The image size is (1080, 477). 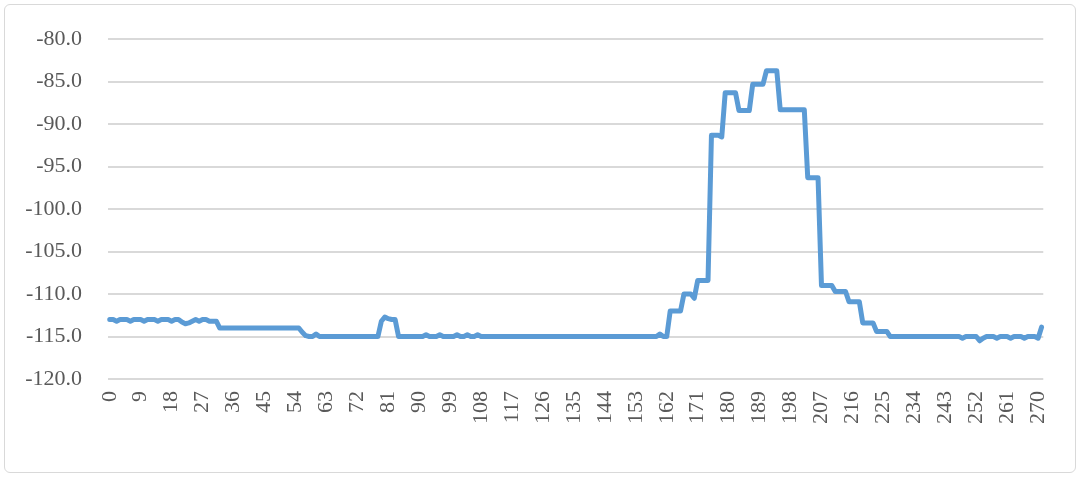 What do you see at coordinates (665, 407) in the screenshot?
I see `x-tick-label: 162` at bounding box center [665, 407].